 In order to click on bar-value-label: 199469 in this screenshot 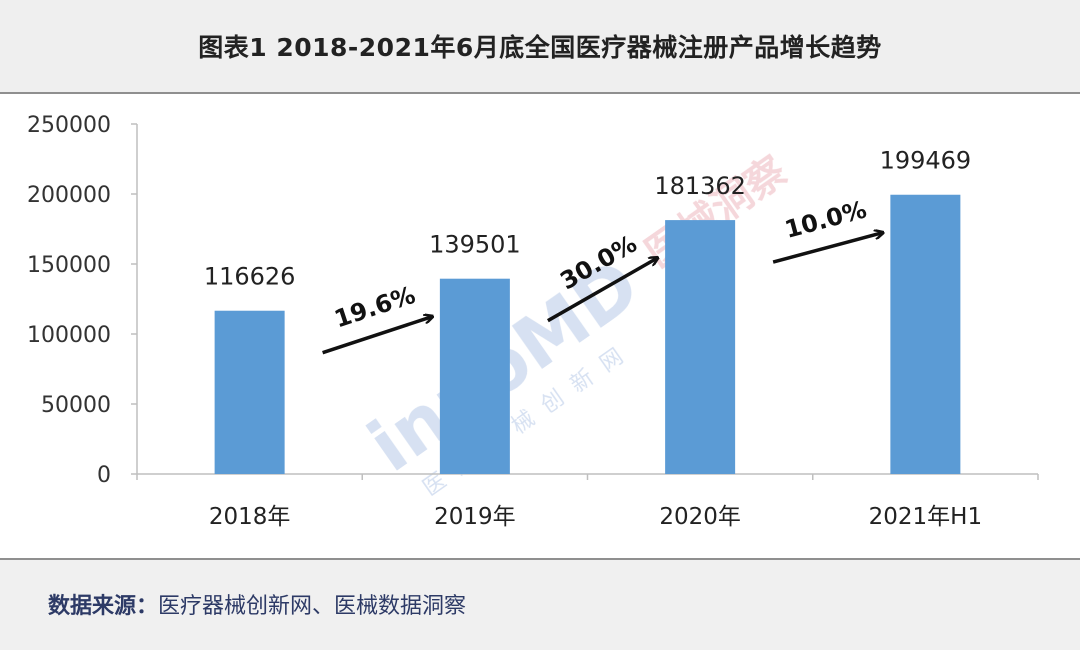, I will do `click(926, 161)`.